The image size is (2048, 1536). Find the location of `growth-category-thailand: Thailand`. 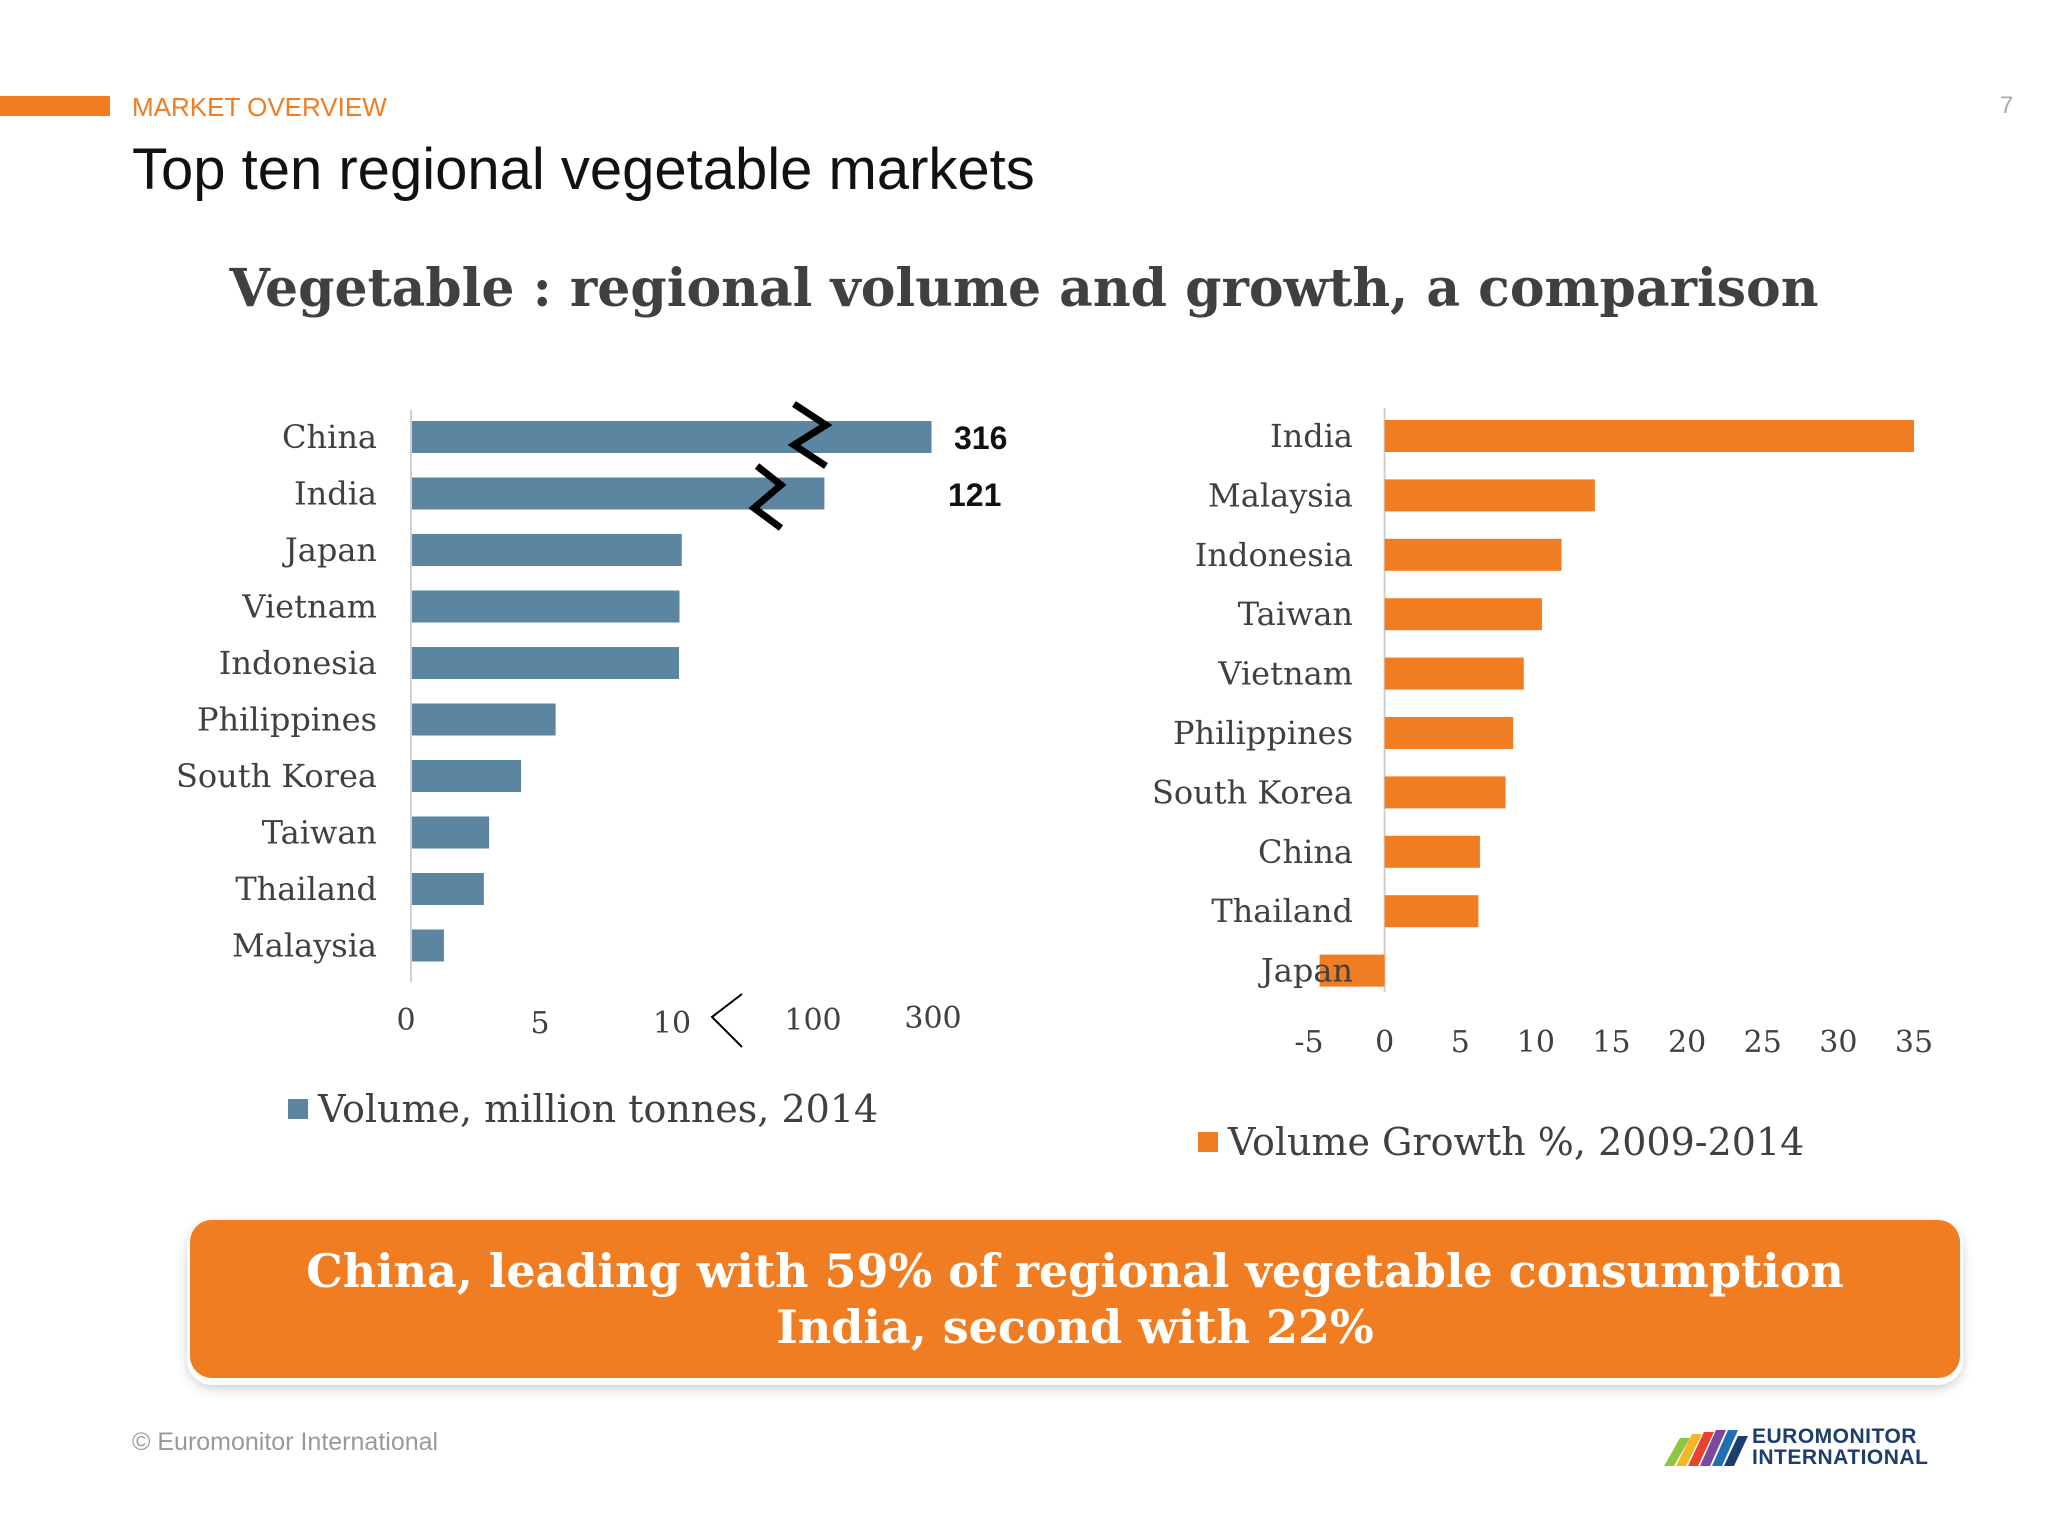

growth-category-thailand: Thailand is located at coordinates (1282, 911).